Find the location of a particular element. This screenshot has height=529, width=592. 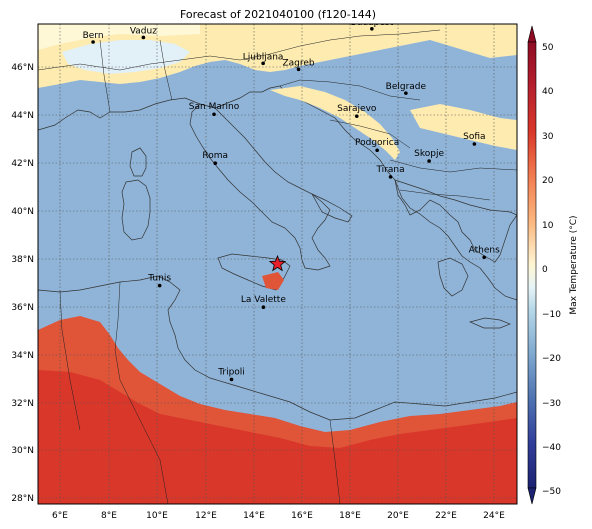

city-label: Vaduz is located at coordinates (143, 31).